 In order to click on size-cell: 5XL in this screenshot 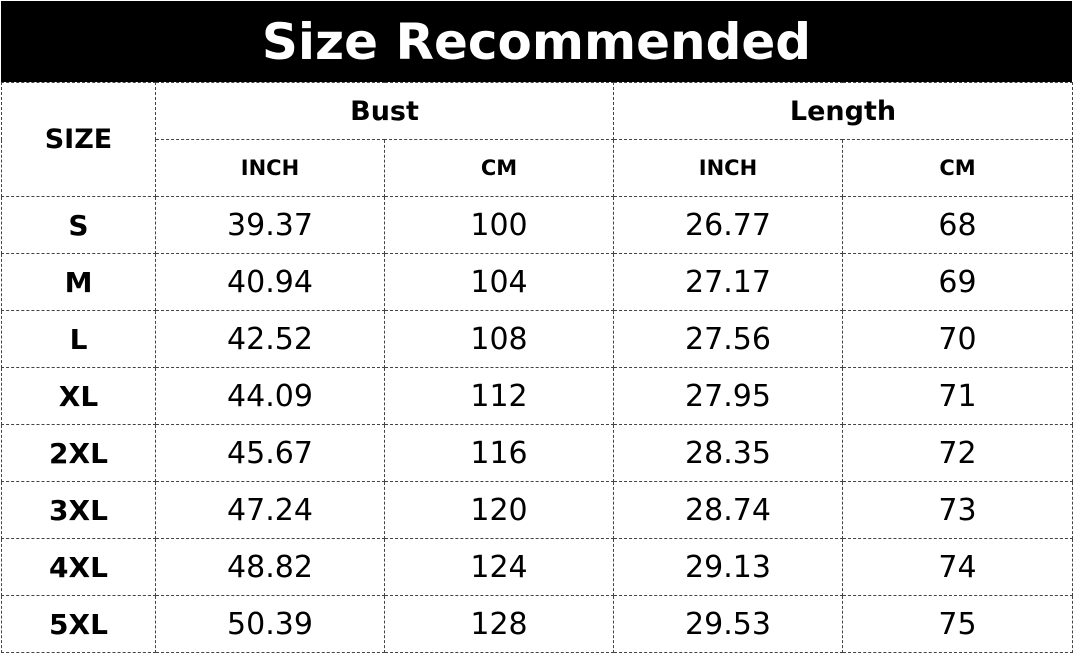, I will do `click(78, 624)`.